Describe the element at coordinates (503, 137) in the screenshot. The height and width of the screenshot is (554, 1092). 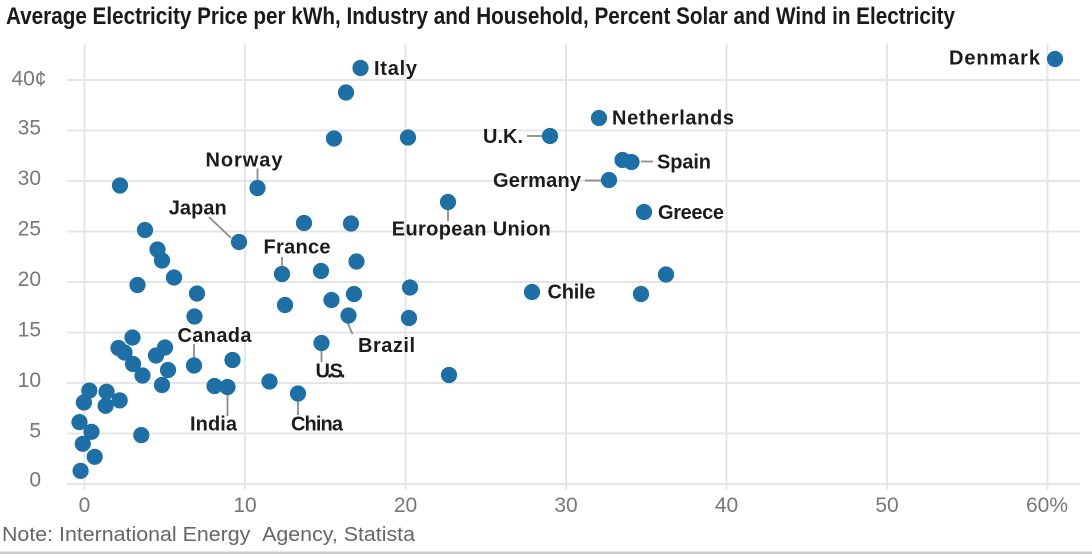
I see `svg-text: U.K.` at that location.